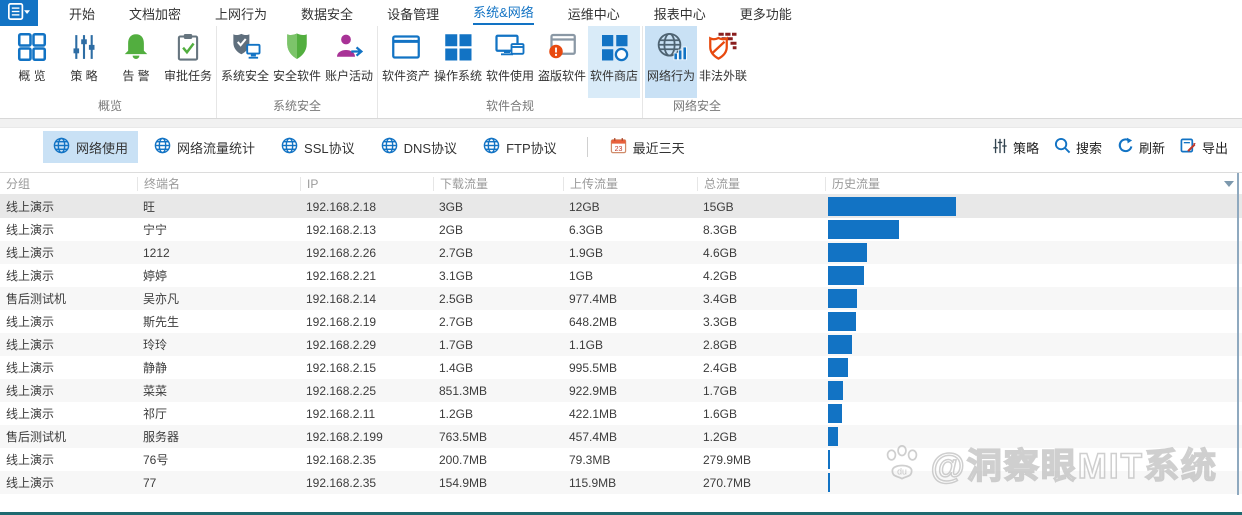  I want to click on menu-tab-label: 开始, so click(82, 14).